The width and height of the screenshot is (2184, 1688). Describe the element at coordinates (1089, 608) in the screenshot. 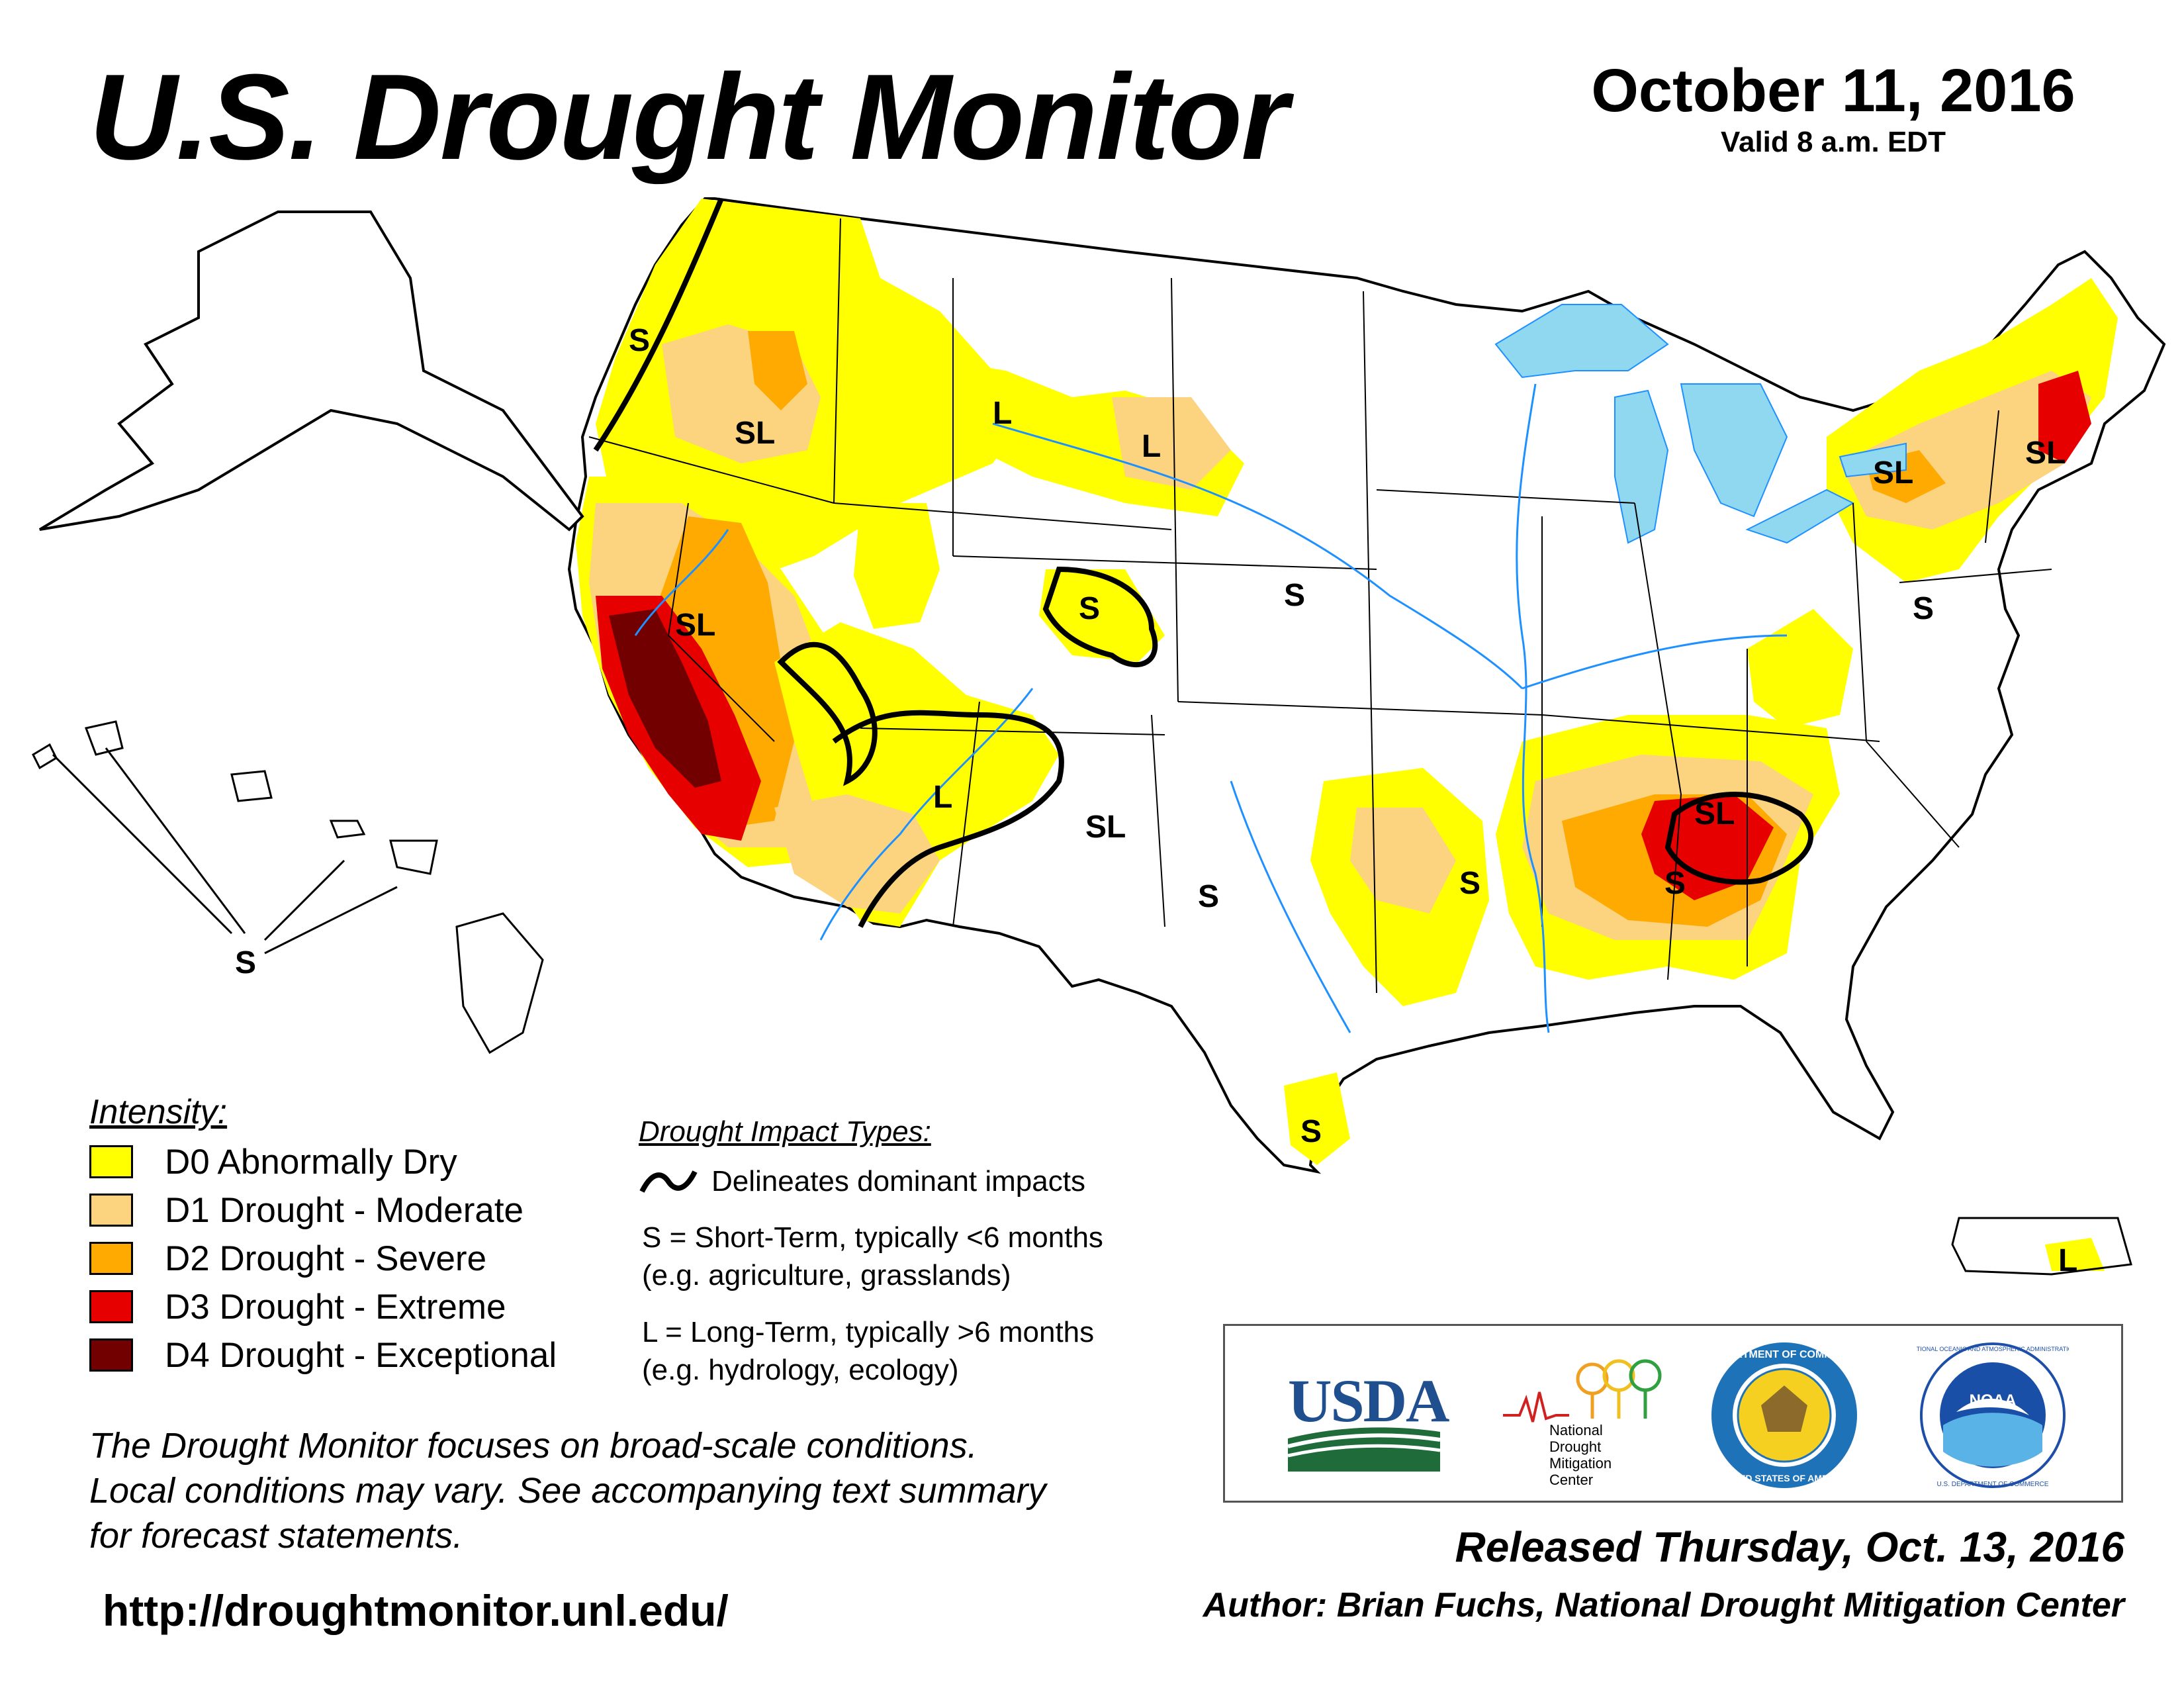

I see `label-s-wyoming: S` at that location.